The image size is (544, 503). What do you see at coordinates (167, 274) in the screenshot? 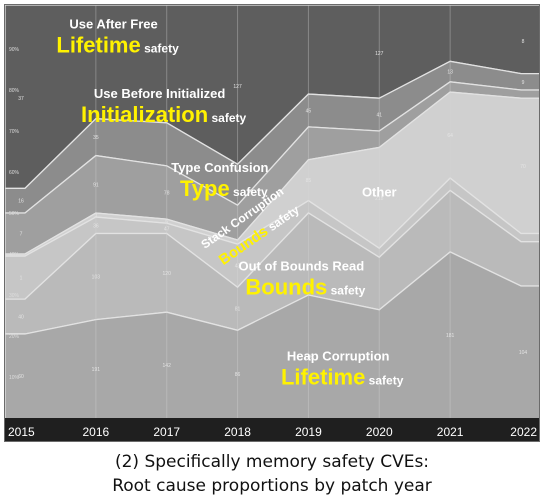
I see `point-label: 120` at bounding box center [167, 274].